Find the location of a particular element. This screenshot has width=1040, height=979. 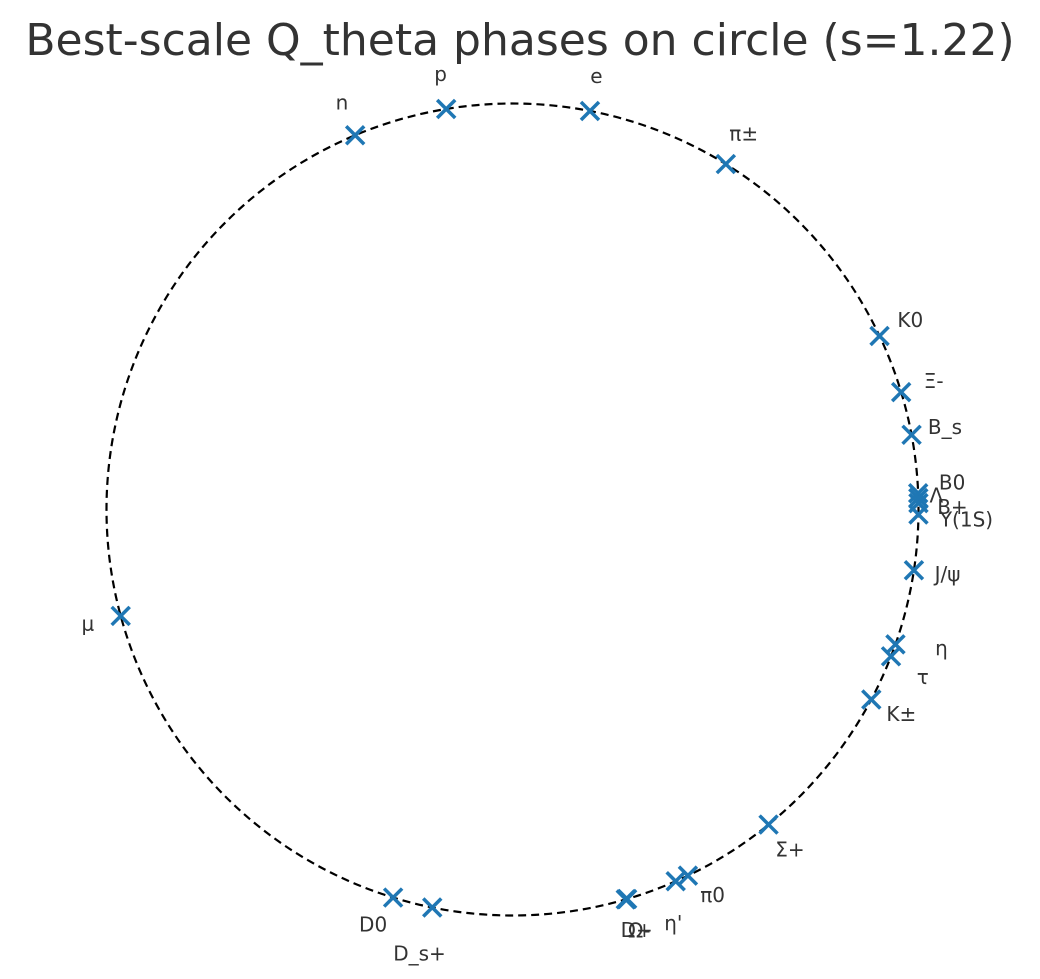

point-label: η is located at coordinates (941, 648).